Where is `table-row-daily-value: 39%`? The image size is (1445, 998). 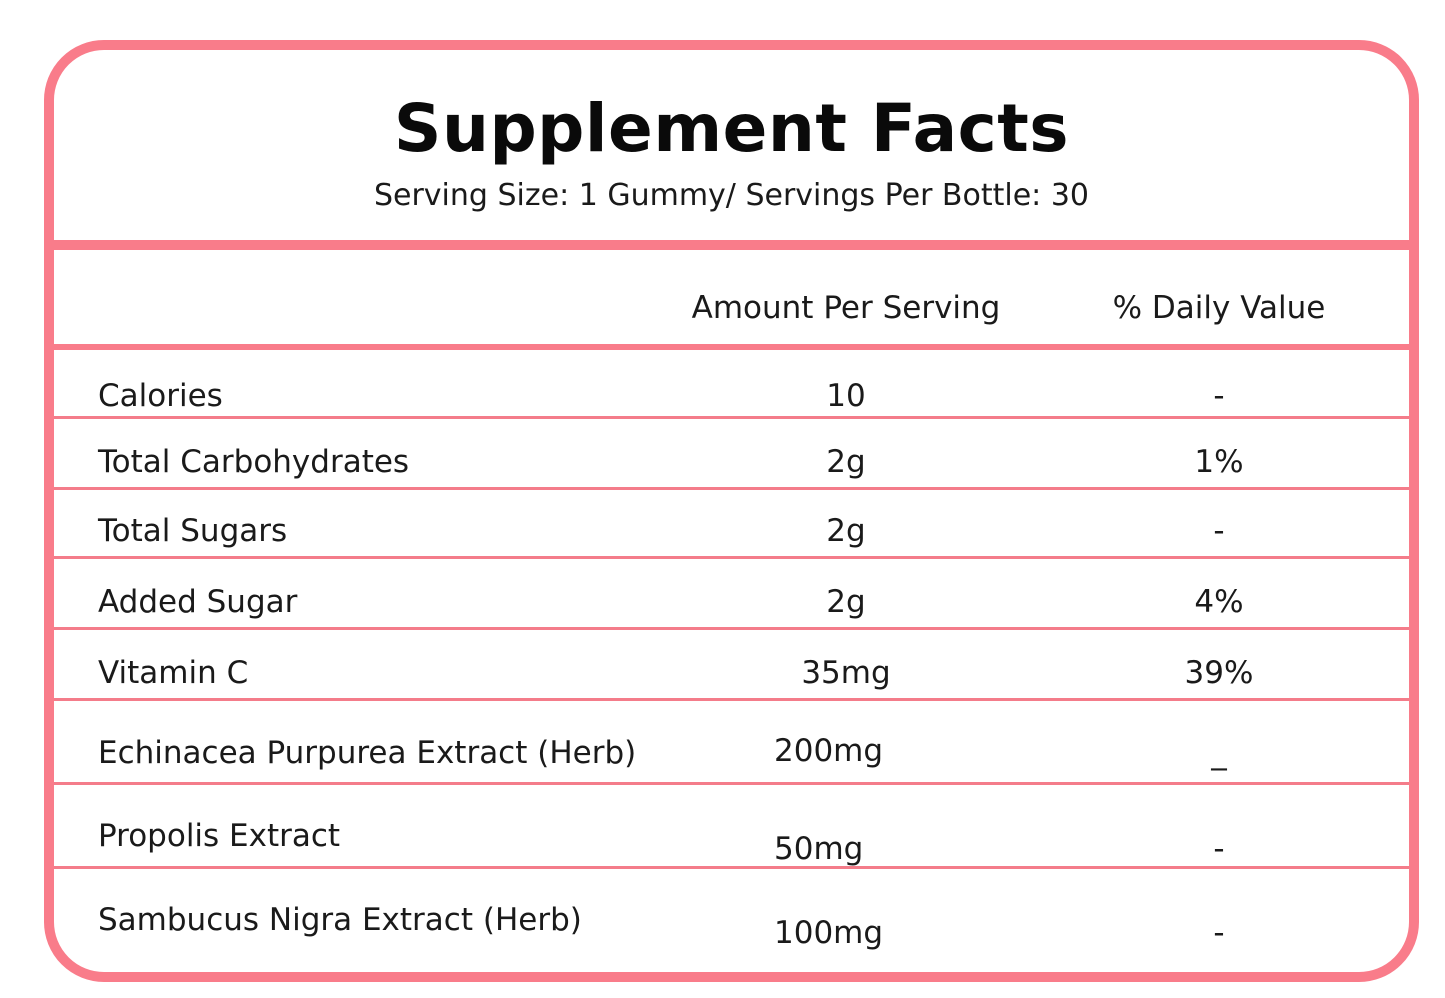 table-row-daily-value: 39% is located at coordinates (1219, 673).